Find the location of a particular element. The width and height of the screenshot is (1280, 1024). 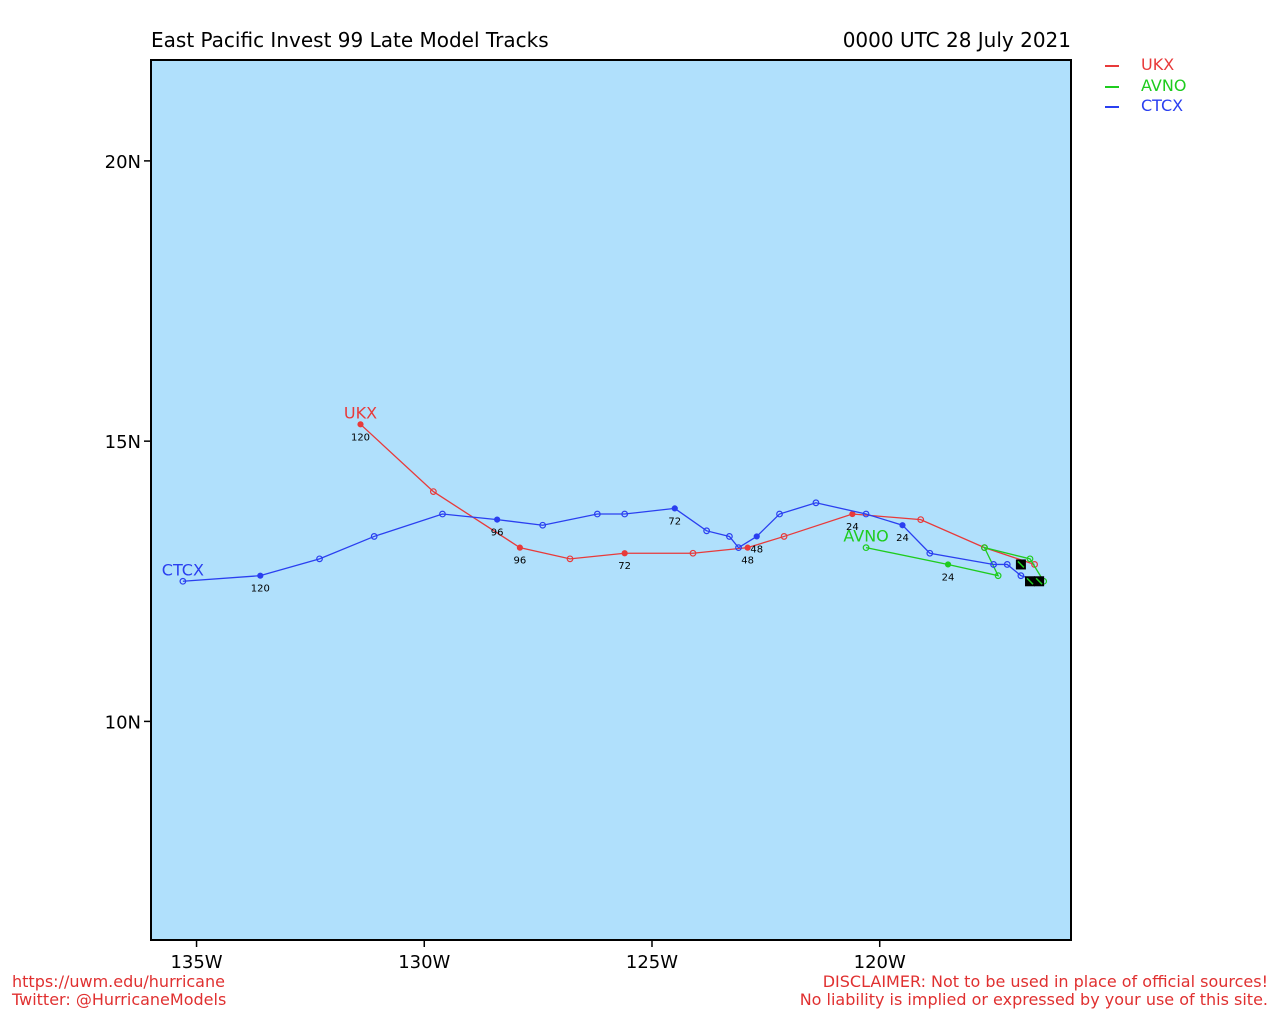

lat-tick-label: 15N is located at coordinates (123, 442).